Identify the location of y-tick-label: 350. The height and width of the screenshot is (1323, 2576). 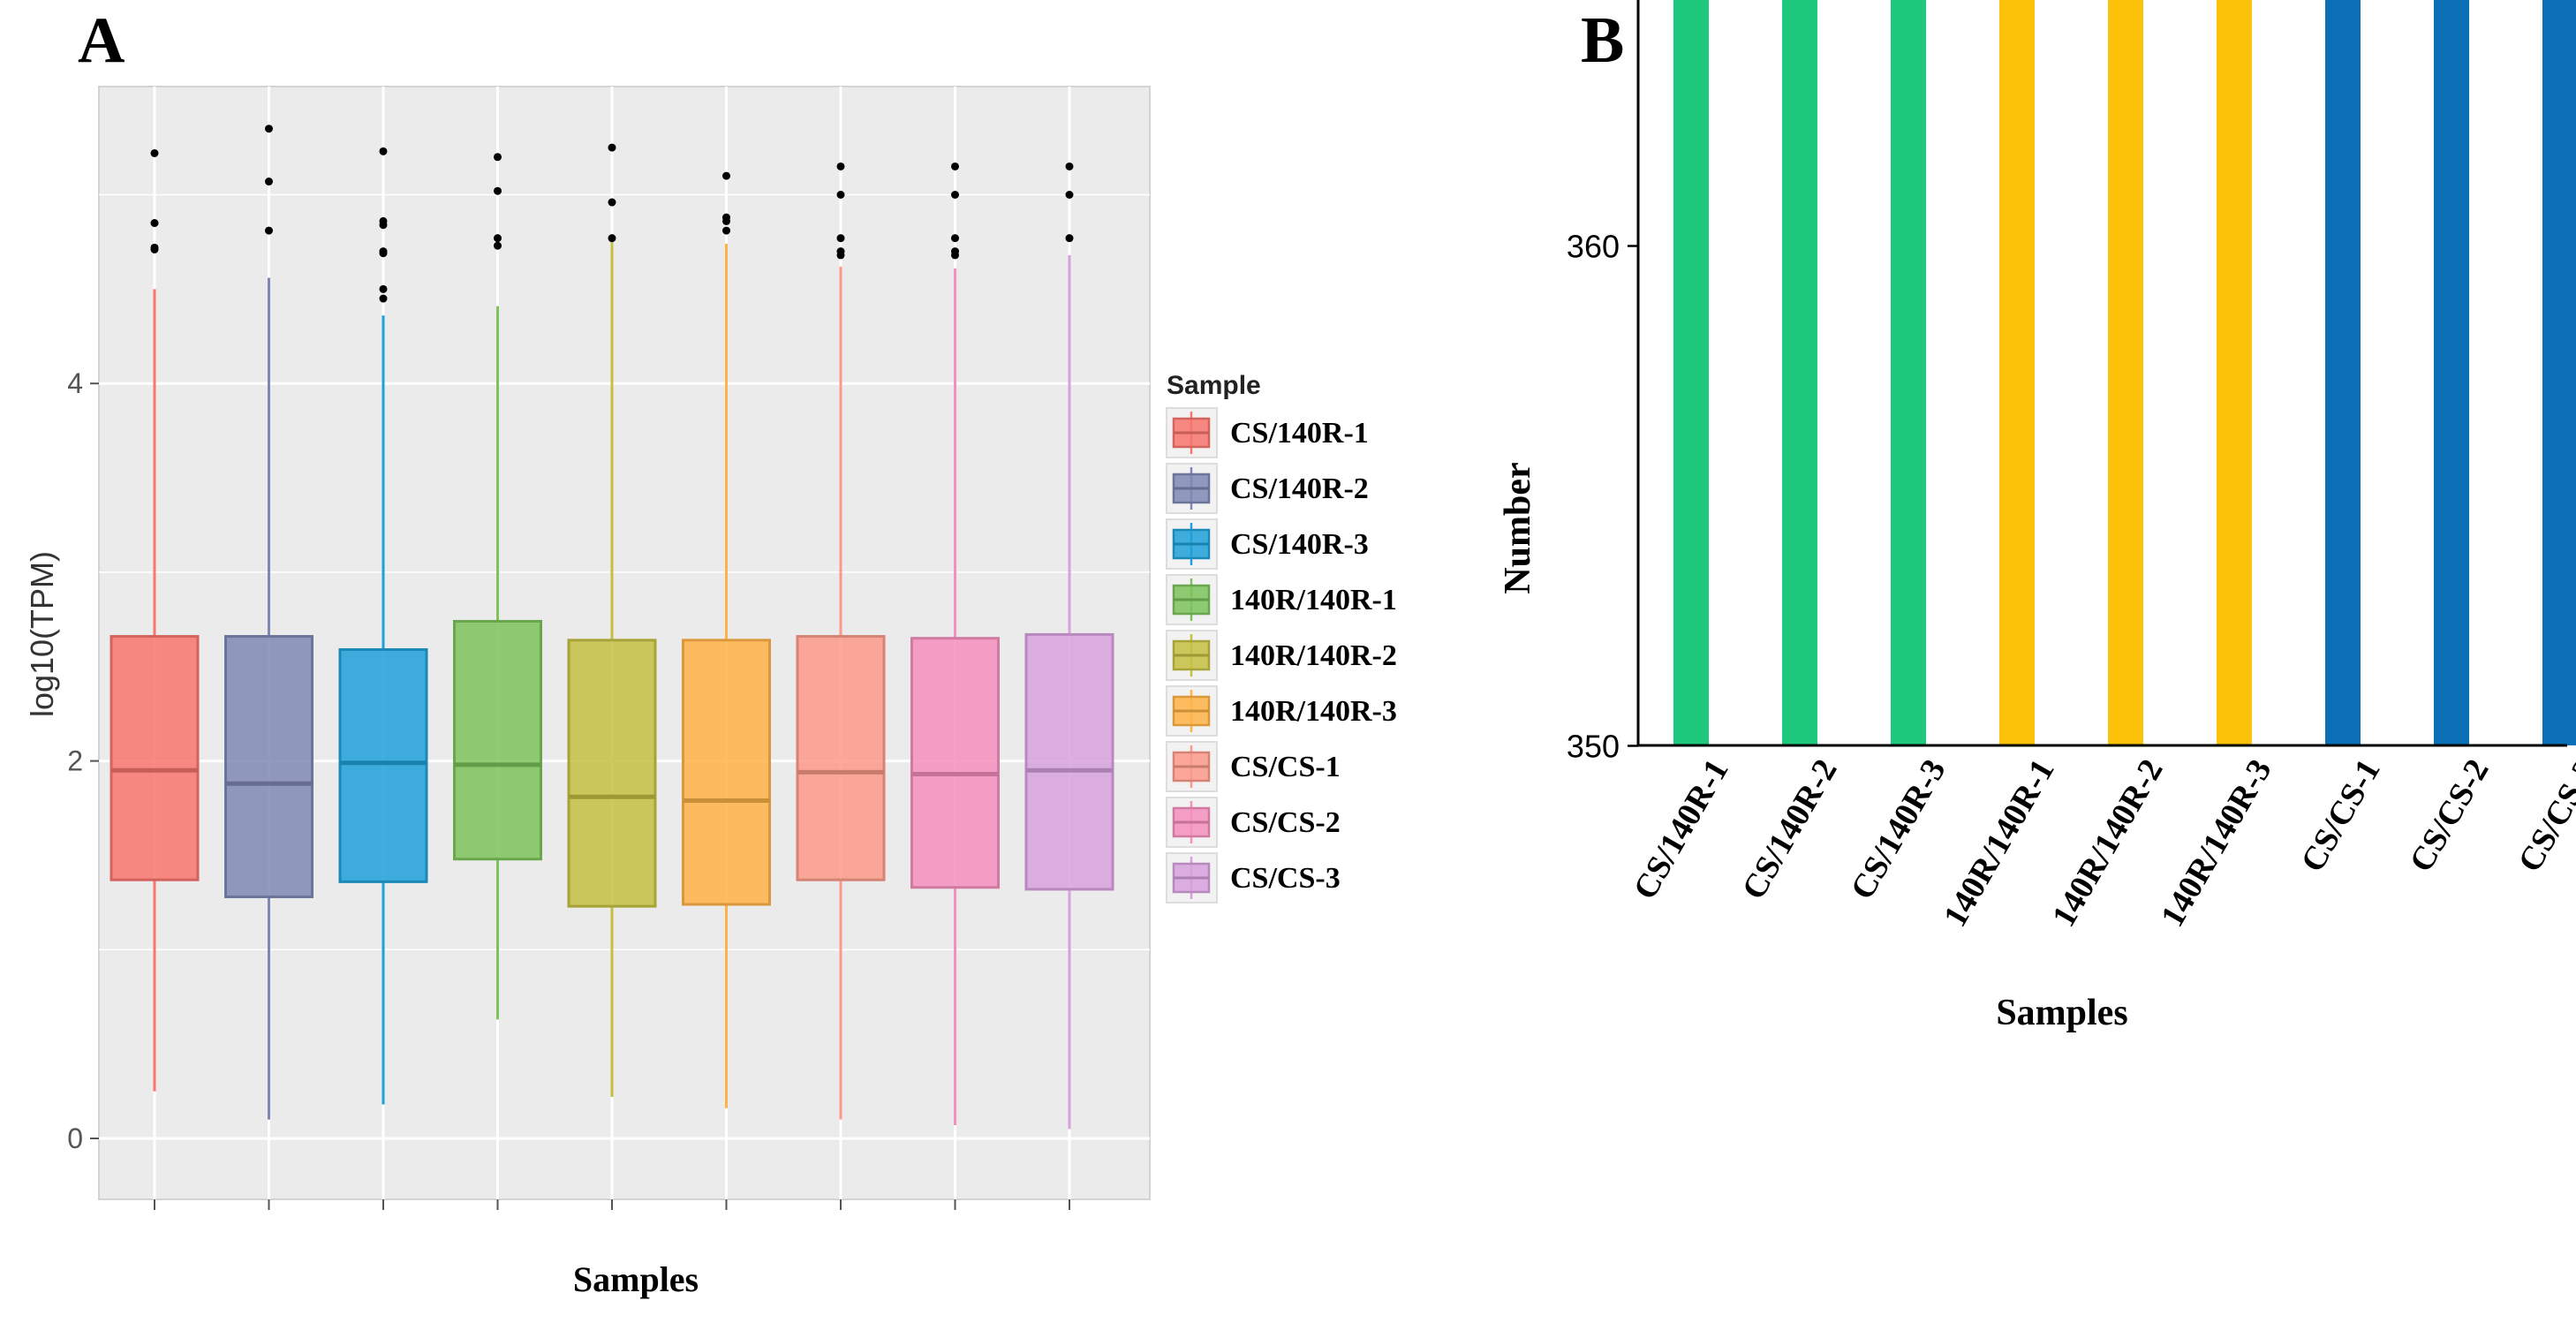
(1594, 747).